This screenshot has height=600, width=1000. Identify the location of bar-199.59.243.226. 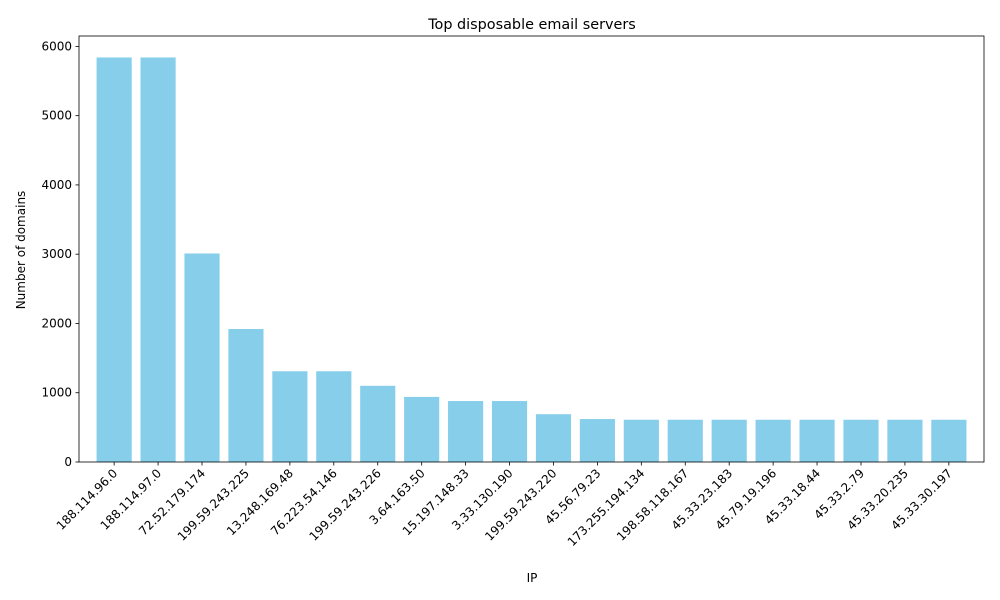
(378, 423).